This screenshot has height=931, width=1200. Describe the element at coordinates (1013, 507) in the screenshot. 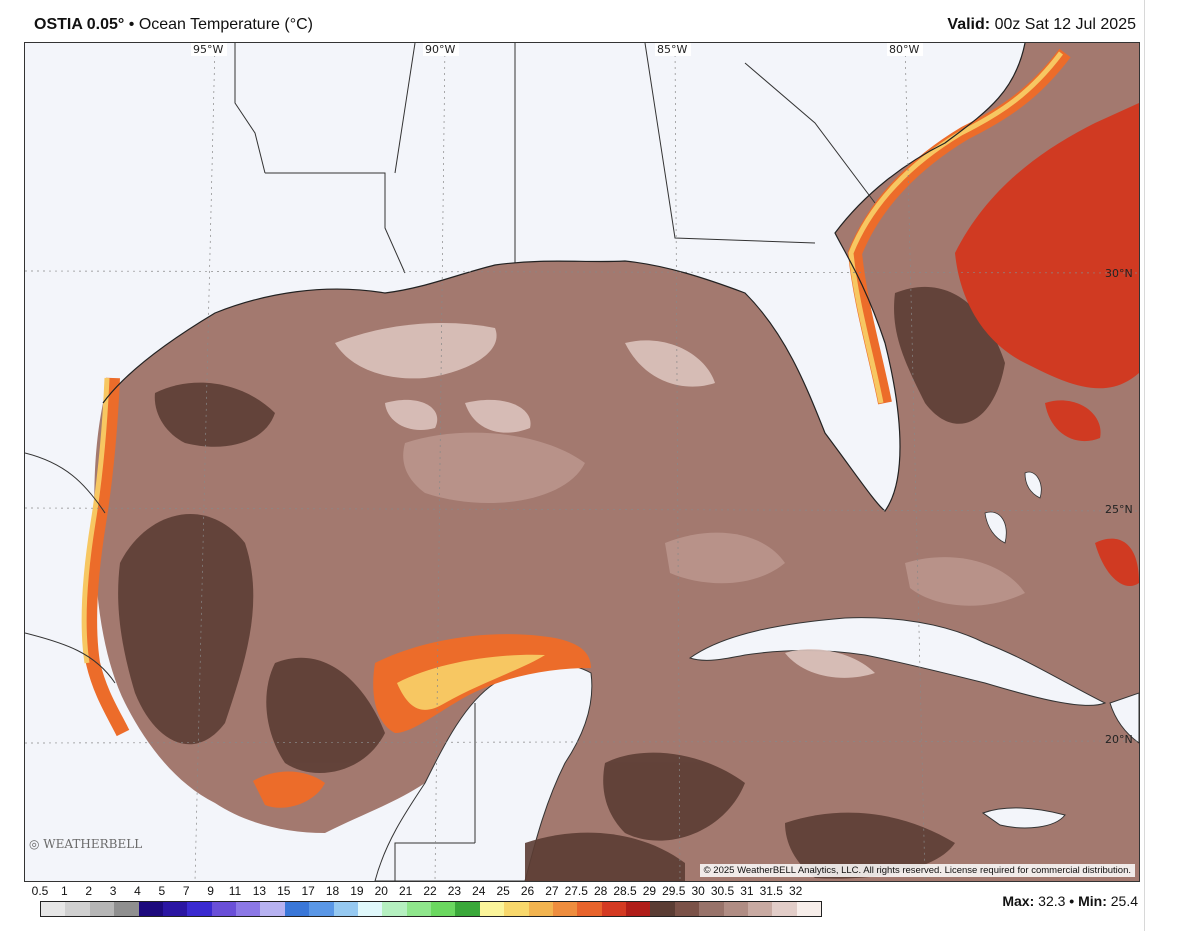

I see `bahamas-land` at that location.